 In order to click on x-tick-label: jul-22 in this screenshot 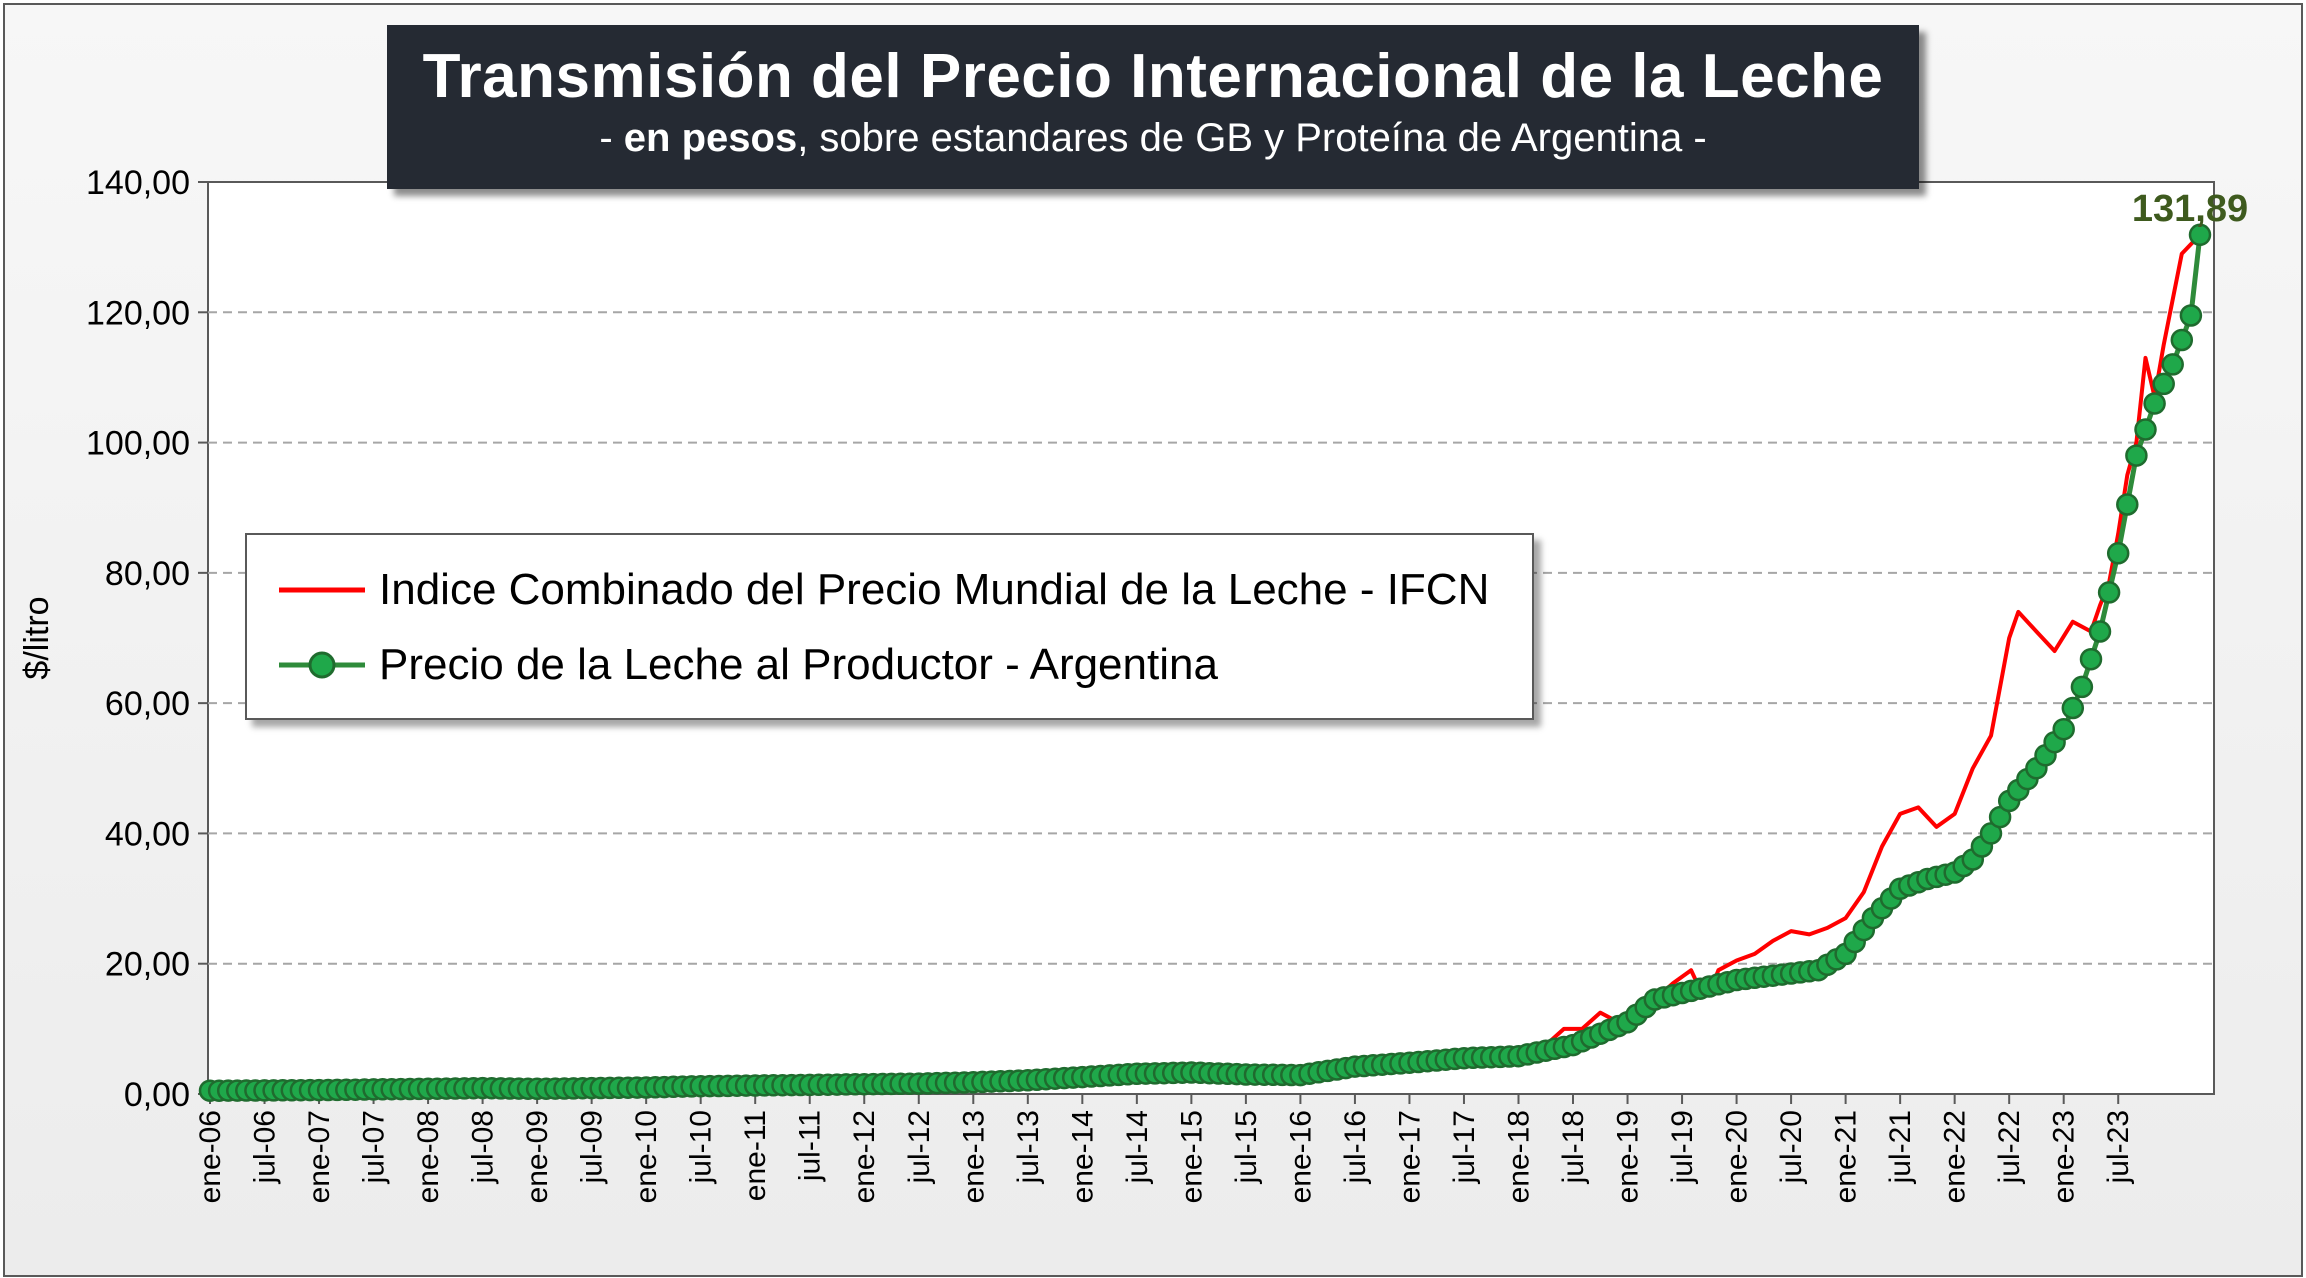, I will do `click(2009, 1147)`.